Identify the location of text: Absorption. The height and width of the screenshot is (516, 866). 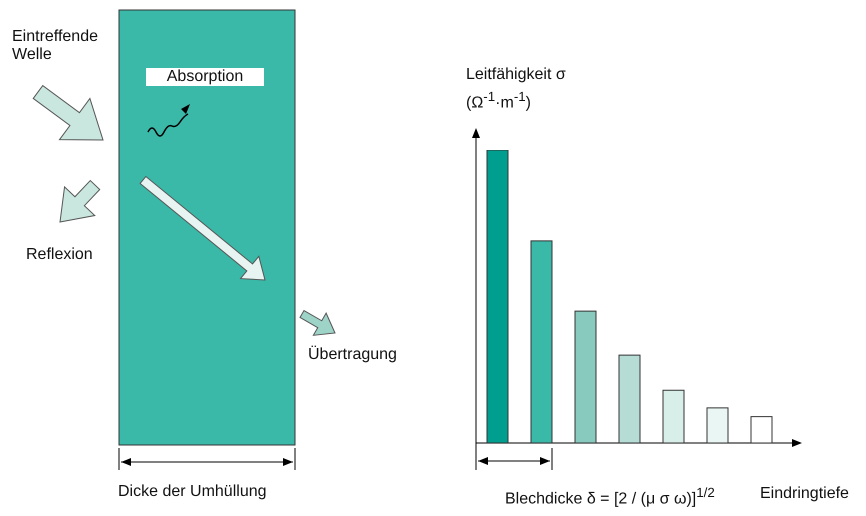
(205, 77).